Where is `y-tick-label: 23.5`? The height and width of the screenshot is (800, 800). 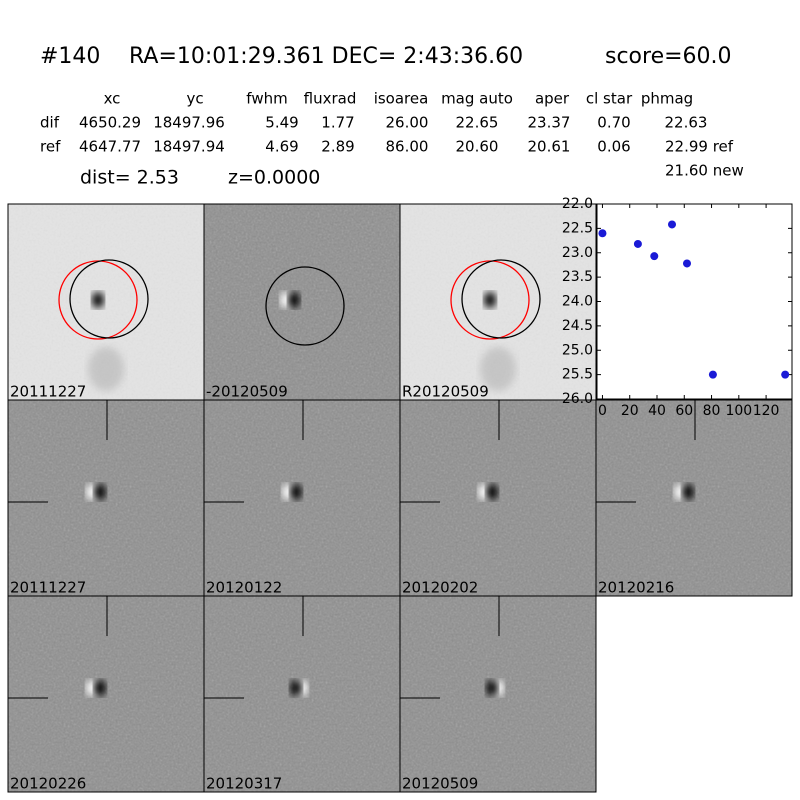 y-tick-label: 23.5 is located at coordinates (577, 277).